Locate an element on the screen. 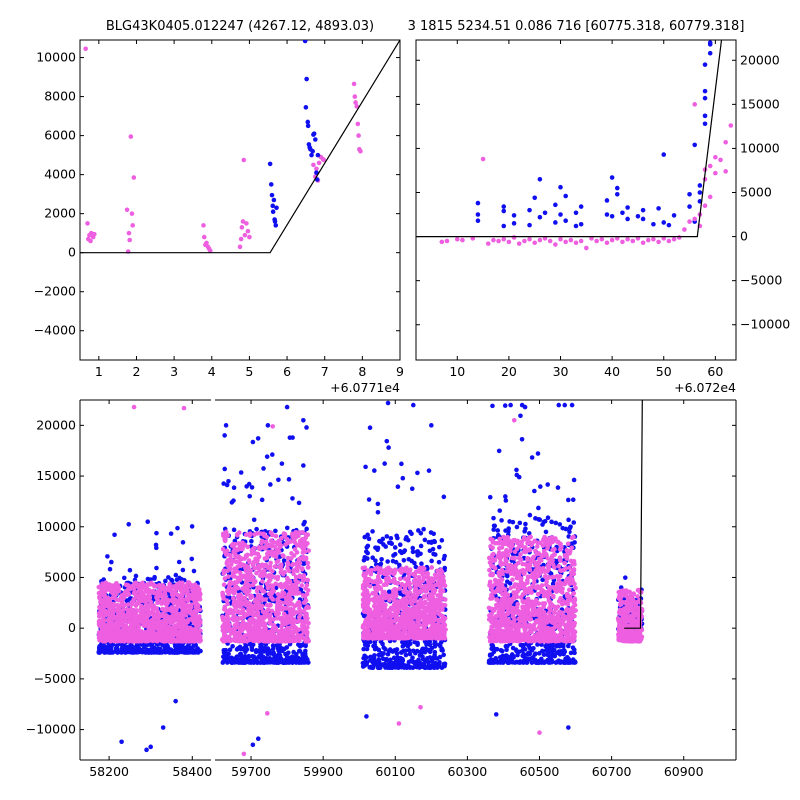 The height and width of the screenshot is (800, 800). model-line is located at coordinates (569, 139).